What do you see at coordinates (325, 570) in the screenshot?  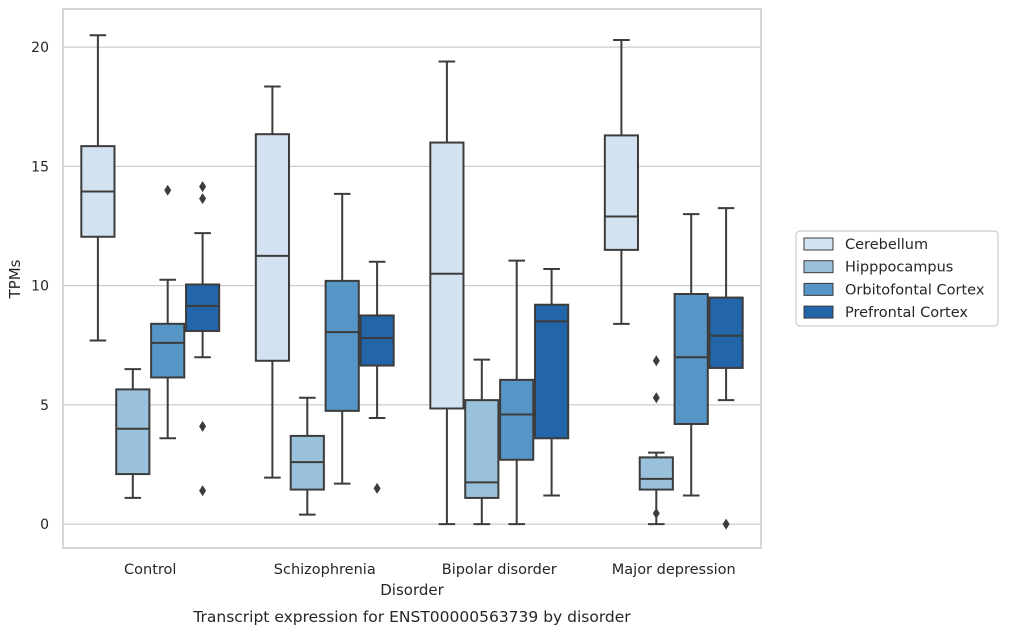 I see `x-tick-label: Schizophrenia` at bounding box center [325, 570].